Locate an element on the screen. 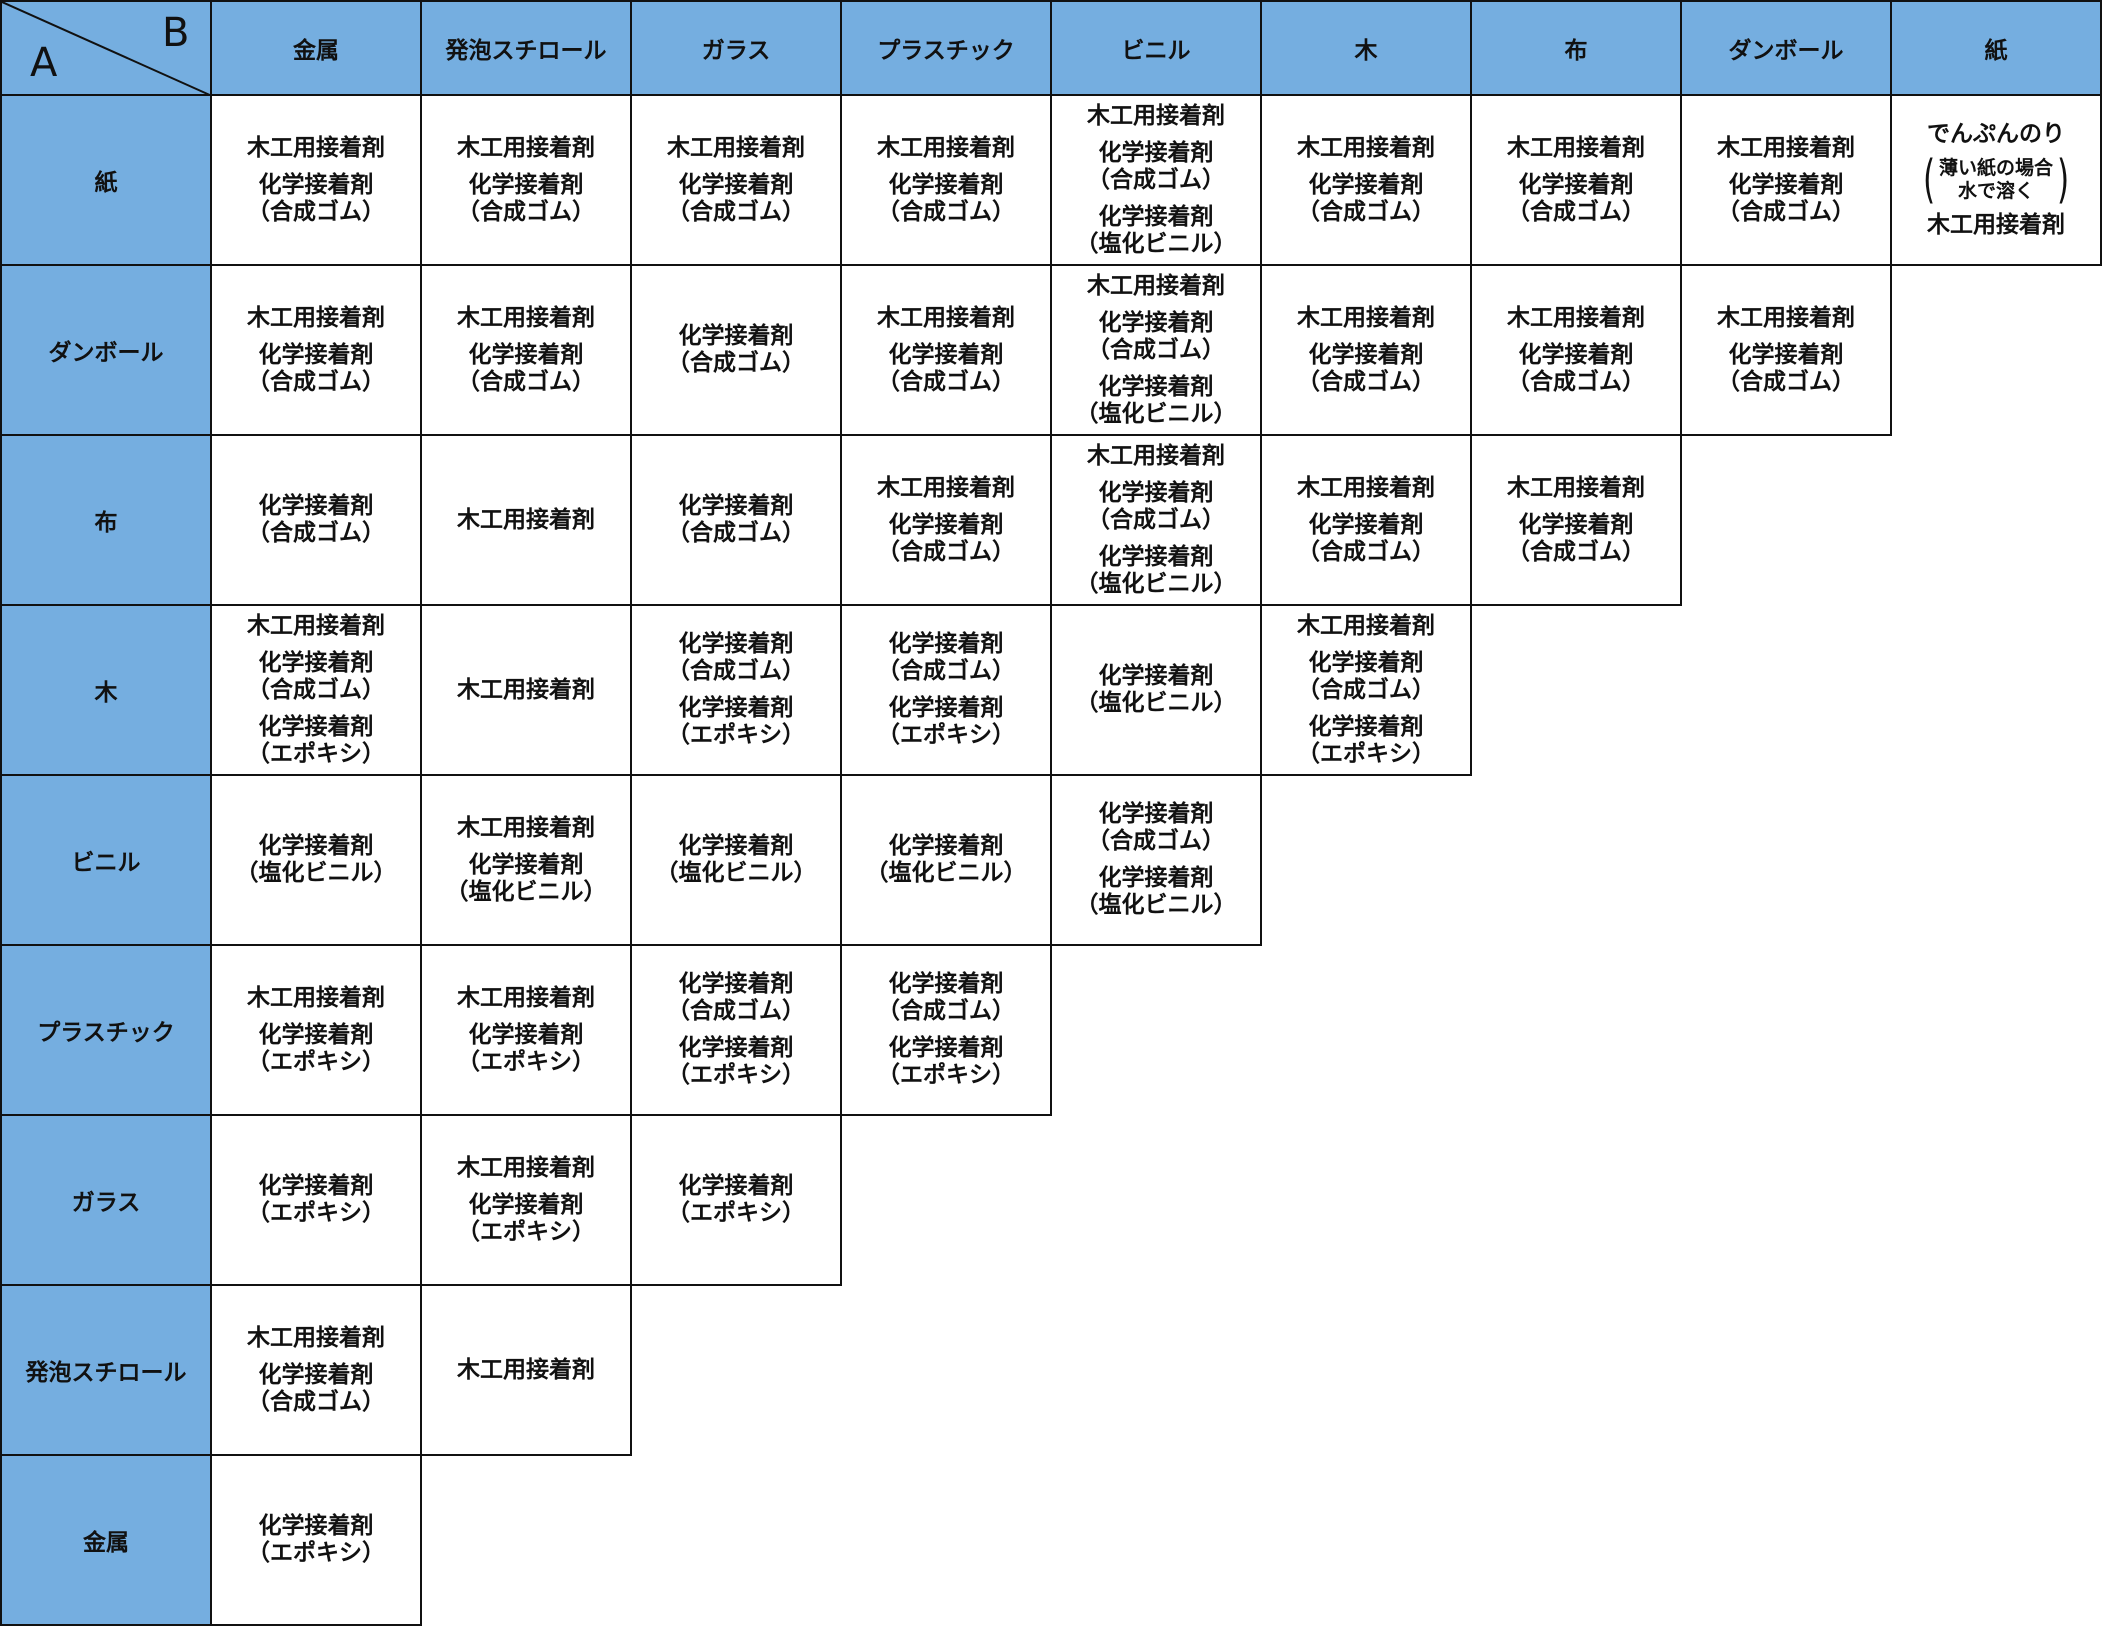 The width and height of the screenshot is (2102, 1626). table-cell: 木工用接着剤 化学接着剤 （合成ゴム） 化学接着剤 （塩化ビニル） is located at coordinates (1156, 520).